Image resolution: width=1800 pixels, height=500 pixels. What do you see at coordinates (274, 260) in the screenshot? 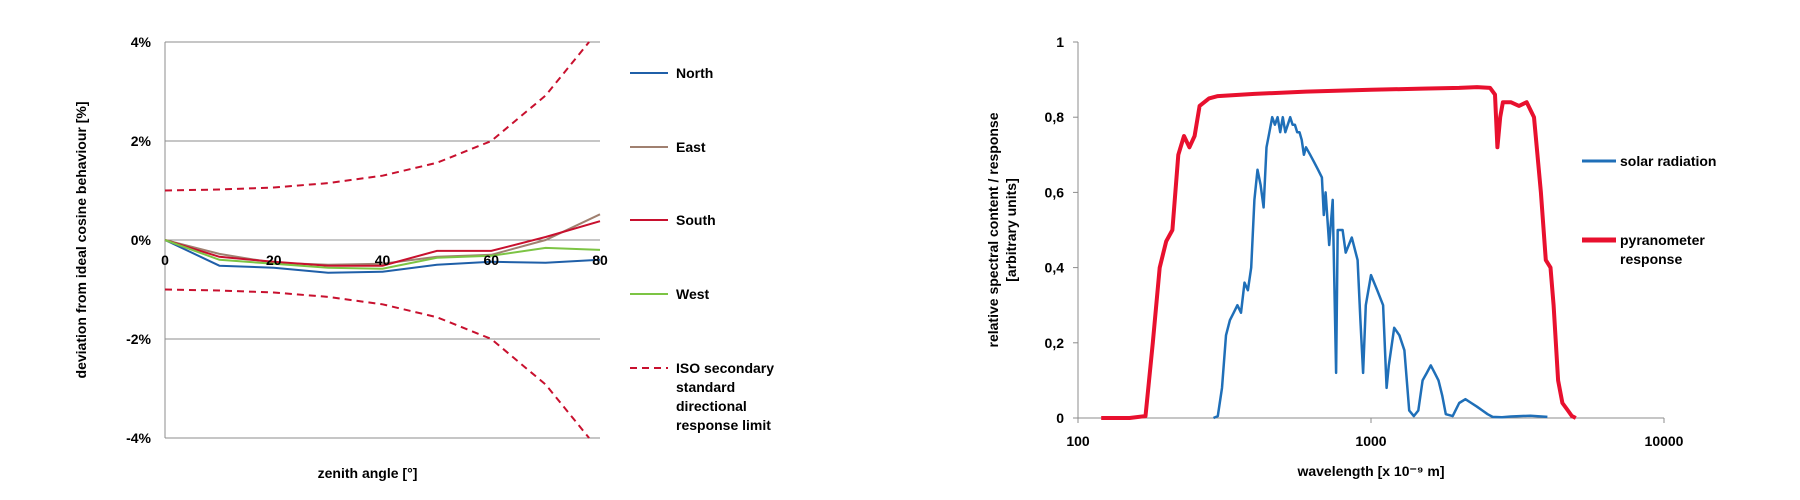
I see `x-tick-label: 20` at bounding box center [274, 260].